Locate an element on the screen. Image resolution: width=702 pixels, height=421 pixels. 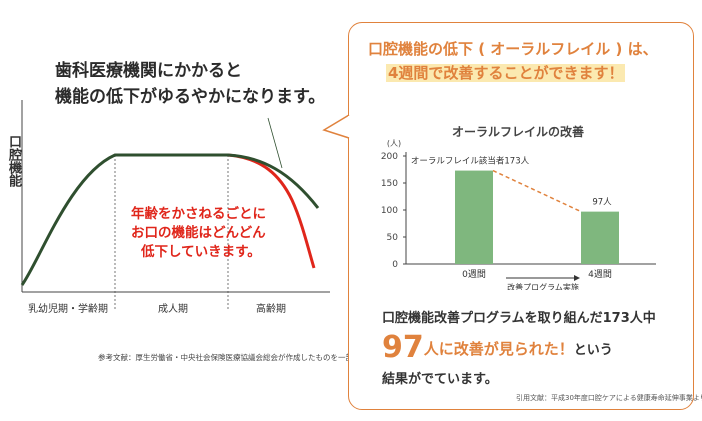
red-note-line-2: お口の機能はどんどん is located at coordinates (198, 233).